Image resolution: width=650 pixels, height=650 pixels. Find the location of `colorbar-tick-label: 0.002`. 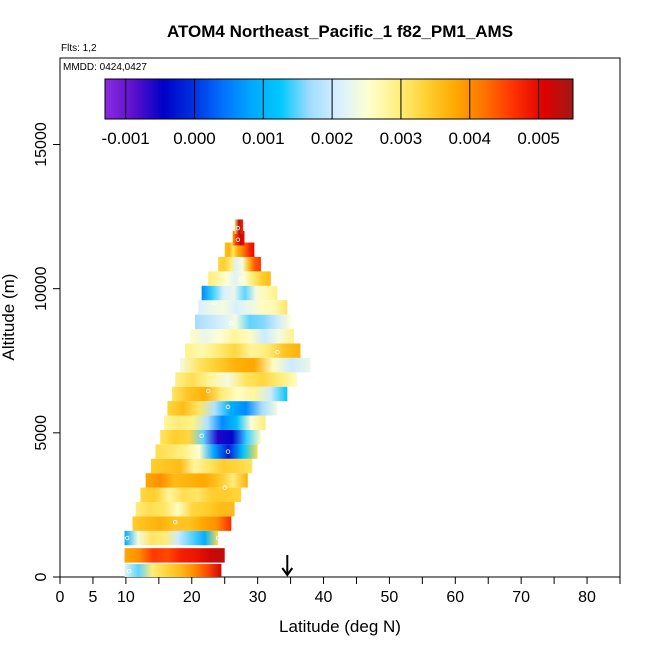

colorbar-tick-label: 0.002 is located at coordinates (332, 138).